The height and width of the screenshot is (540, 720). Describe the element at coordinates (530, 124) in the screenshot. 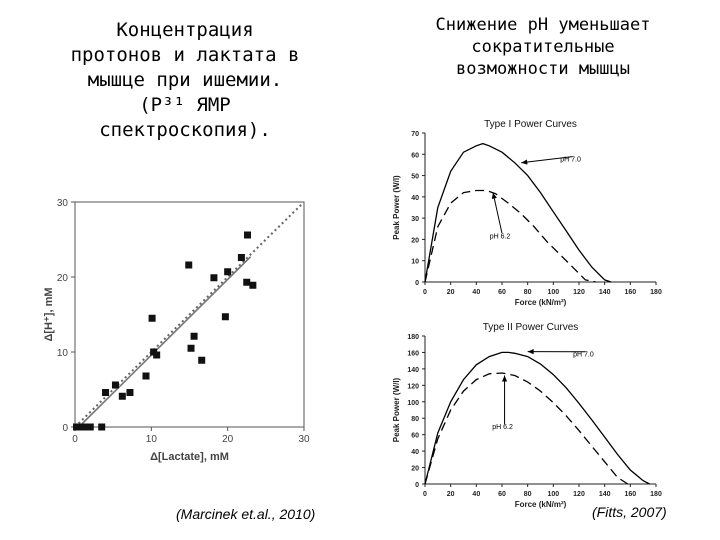

I see `chart-title: Type I Power Curves` at that location.